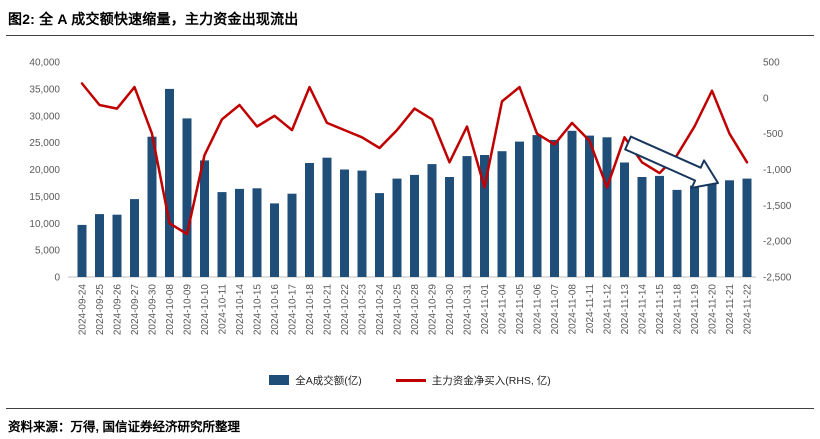 The width and height of the screenshot is (820, 439). Describe the element at coordinates (275, 310) in the screenshot. I see `x-axis-label: 2024-10-16` at that location.